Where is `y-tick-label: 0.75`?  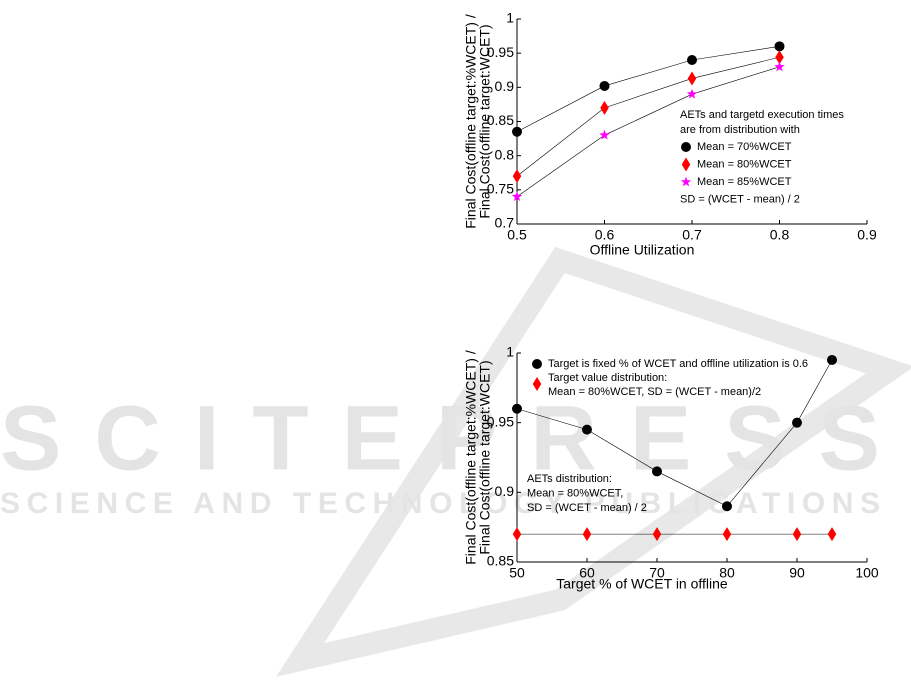 y-tick-label: 0.75 is located at coordinates (500, 189).